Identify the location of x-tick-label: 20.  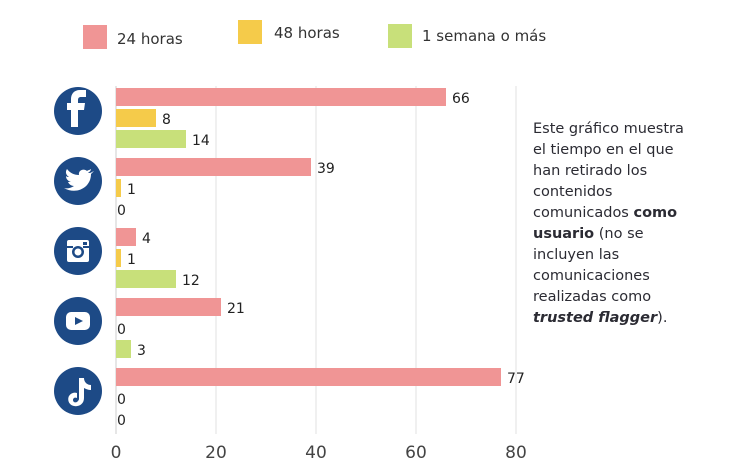
(216, 452).